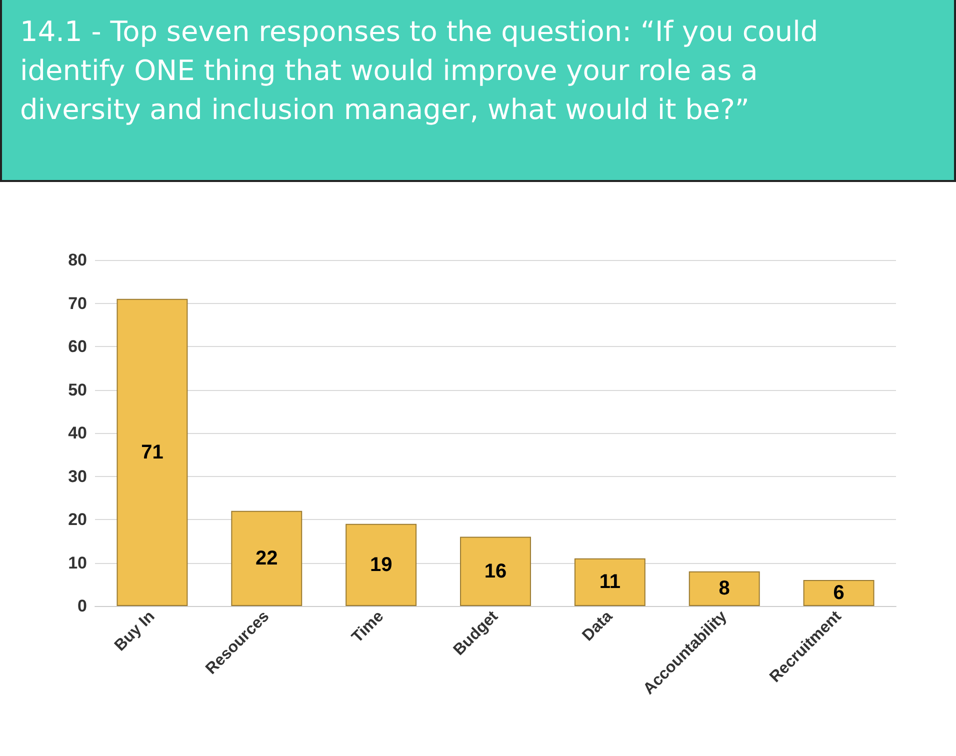 Image resolution: width=956 pixels, height=756 pixels. Describe the element at coordinates (77, 562) in the screenshot. I see `y-tick-label: 10` at that location.